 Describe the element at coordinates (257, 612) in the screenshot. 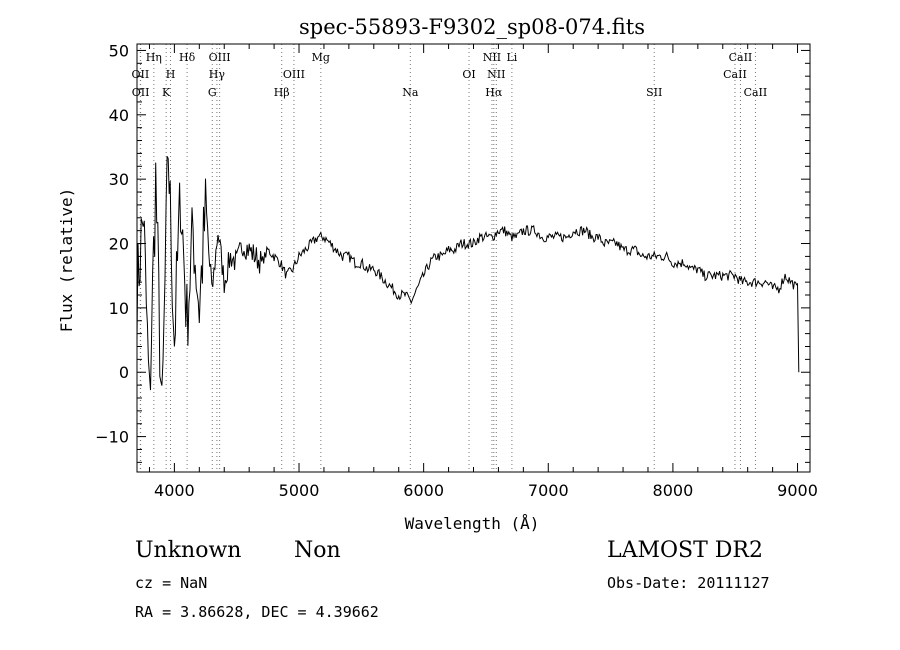

I see `coordinates-label: RA = 3.86628, DEC = 4.39662` at that location.